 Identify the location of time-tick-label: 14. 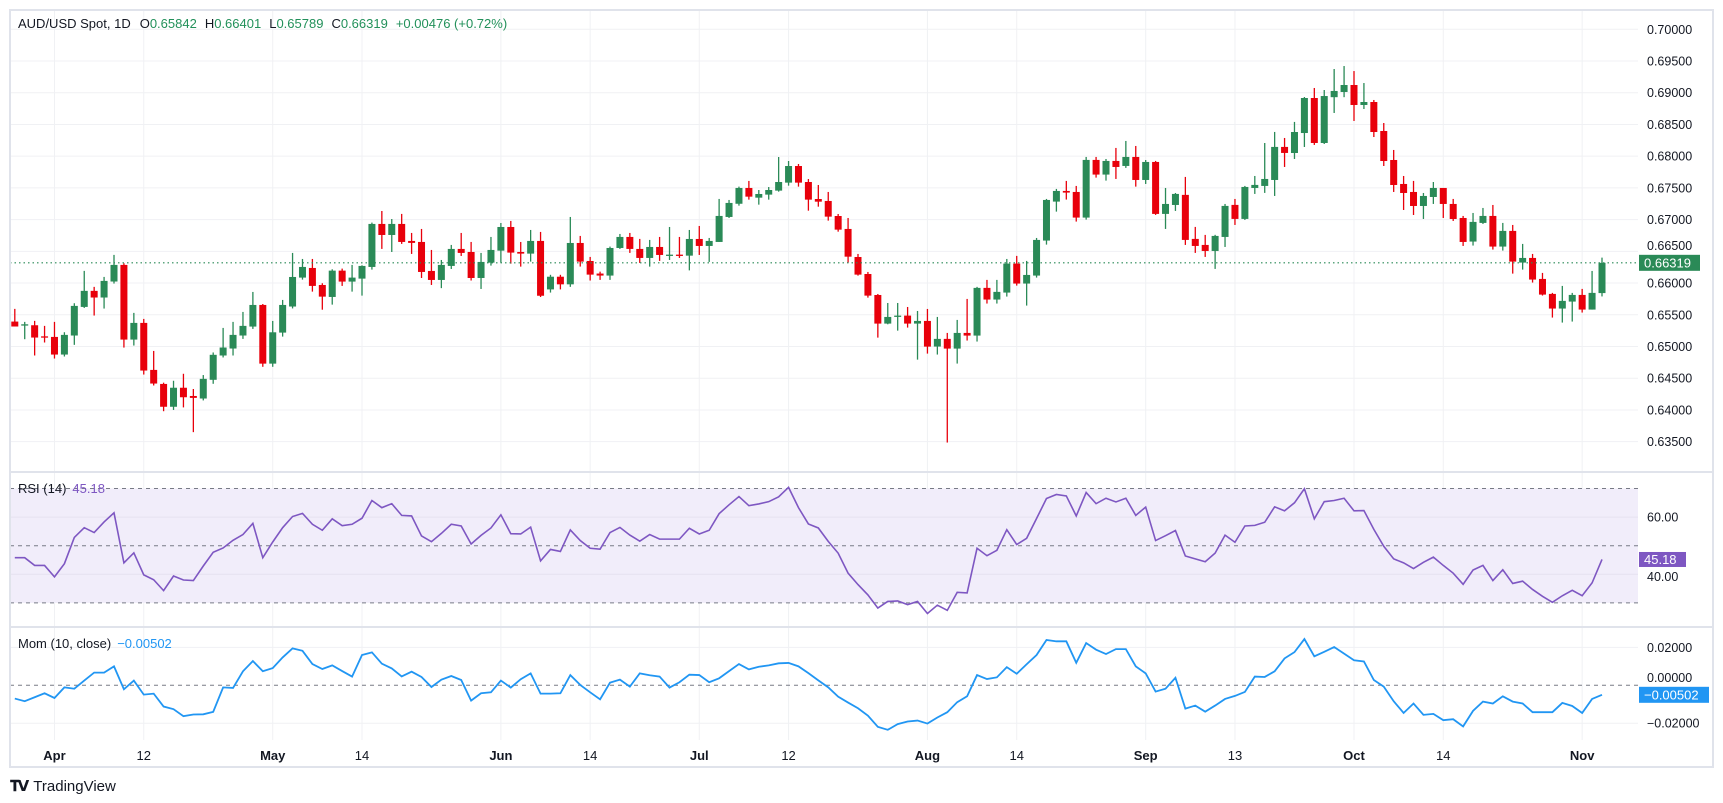
(1016, 755).